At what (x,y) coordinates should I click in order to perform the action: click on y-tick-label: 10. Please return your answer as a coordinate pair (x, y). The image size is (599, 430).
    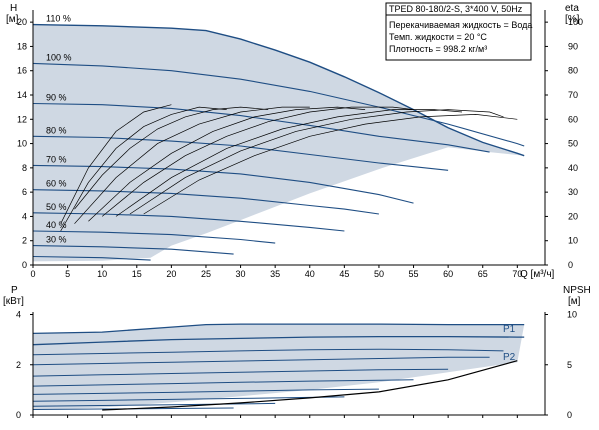
    Looking at the image, I should click on (22, 144).